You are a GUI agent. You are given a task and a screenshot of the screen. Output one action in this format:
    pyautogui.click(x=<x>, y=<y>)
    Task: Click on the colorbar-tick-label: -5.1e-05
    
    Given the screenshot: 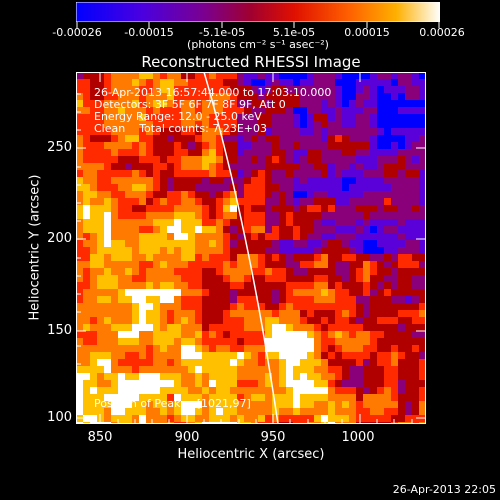 What is the action you would take?
    pyautogui.click(x=222, y=32)
    